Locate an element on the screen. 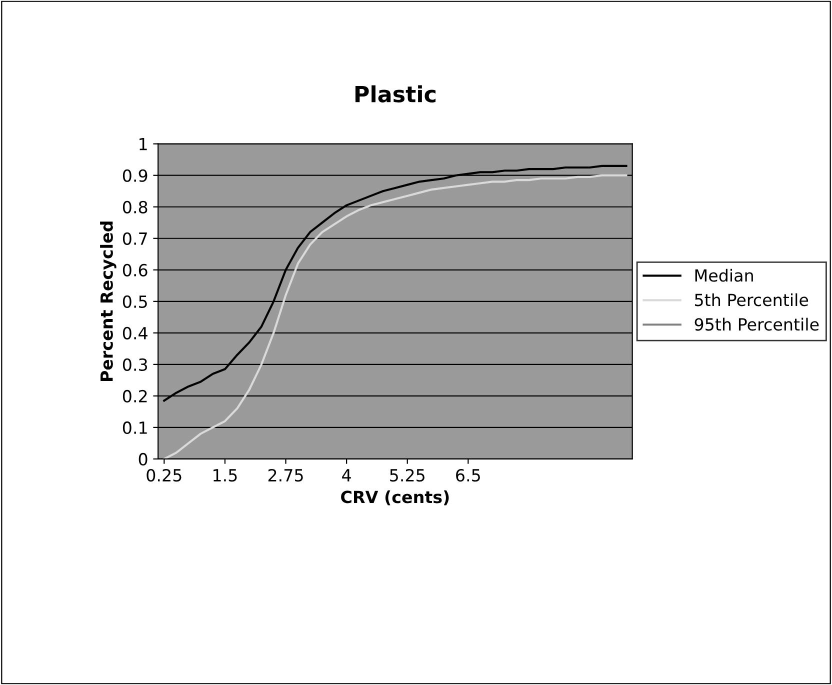 Image resolution: width=832 pixels, height=685 pixels. y-tick-label: 0.5 is located at coordinates (134, 301).